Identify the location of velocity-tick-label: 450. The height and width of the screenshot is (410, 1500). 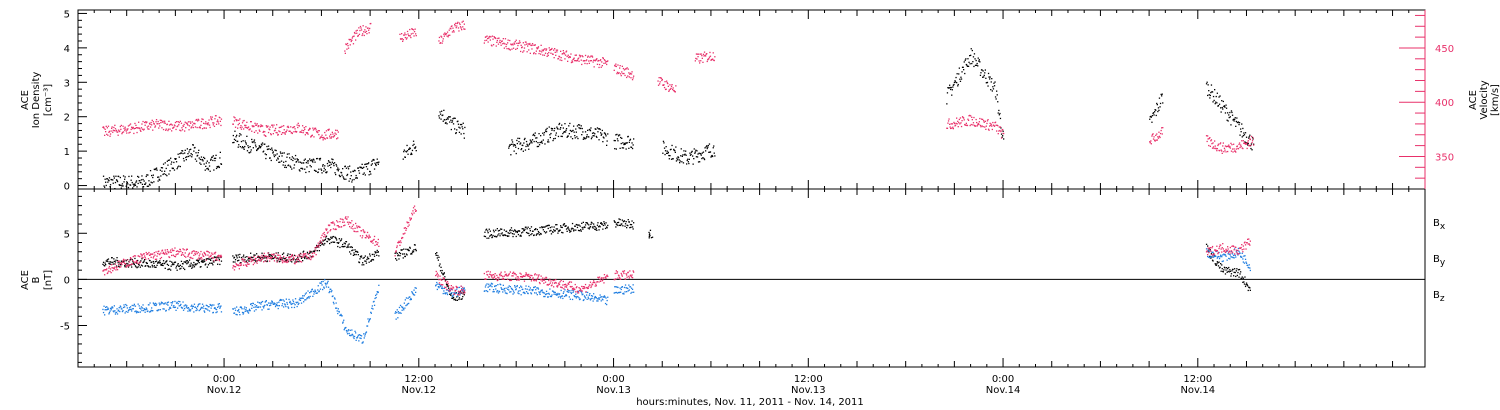
(1444, 49).